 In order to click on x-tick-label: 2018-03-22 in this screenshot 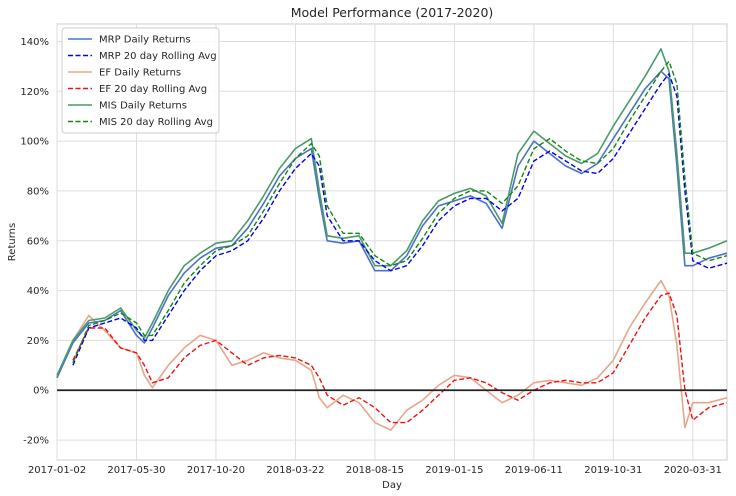, I will do `click(295, 470)`.